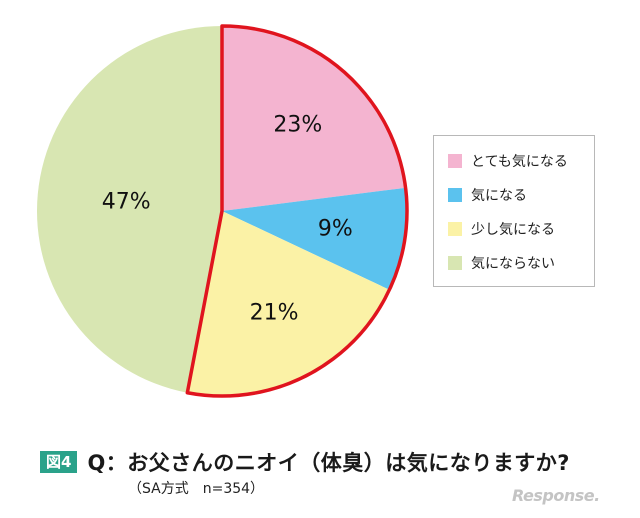 This screenshot has width=640, height=518. I want to click on sample-note: （SA方式 n=354）, so click(196, 489).